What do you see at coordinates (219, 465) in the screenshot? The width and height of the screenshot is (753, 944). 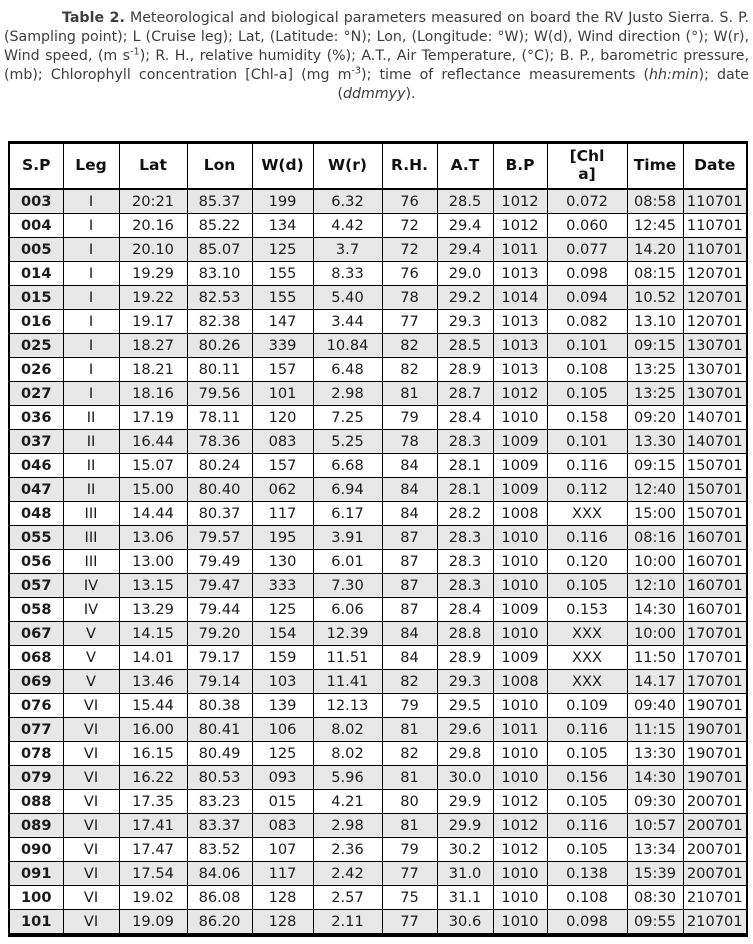 I see `cell-lon: 80.24` at bounding box center [219, 465].